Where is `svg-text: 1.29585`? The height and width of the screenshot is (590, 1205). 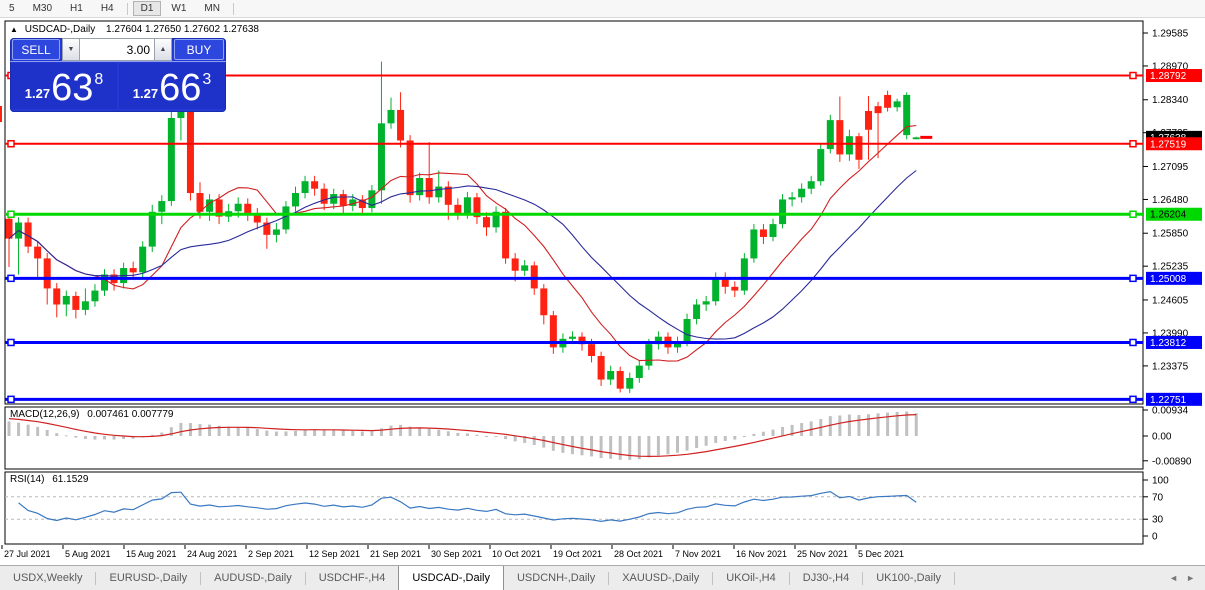 svg-text: 1.29585 is located at coordinates (1170, 34).